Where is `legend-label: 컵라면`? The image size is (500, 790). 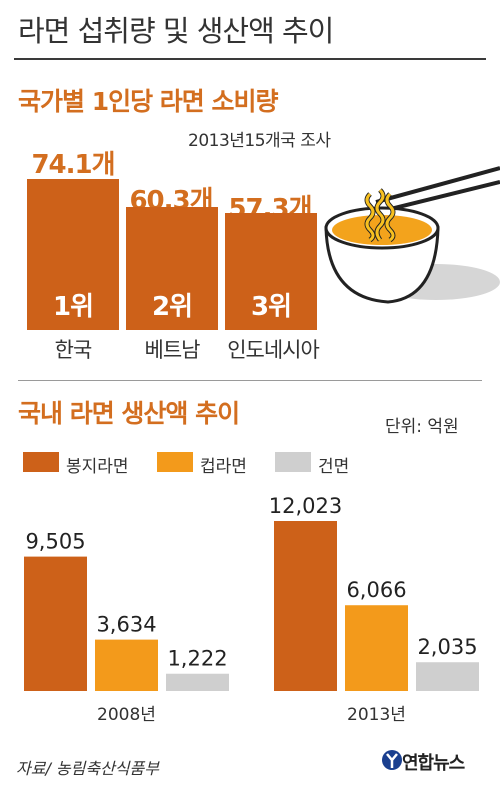 legend-label: 컵라면 is located at coordinates (223, 467).